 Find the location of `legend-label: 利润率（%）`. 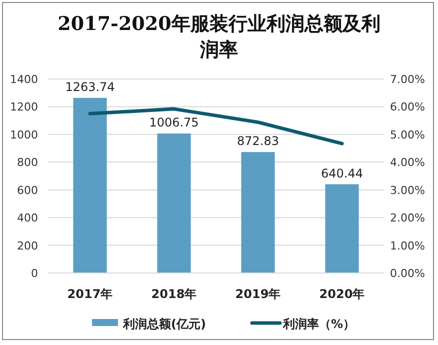

legend-label: 利润率（%） is located at coordinates (319, 324).